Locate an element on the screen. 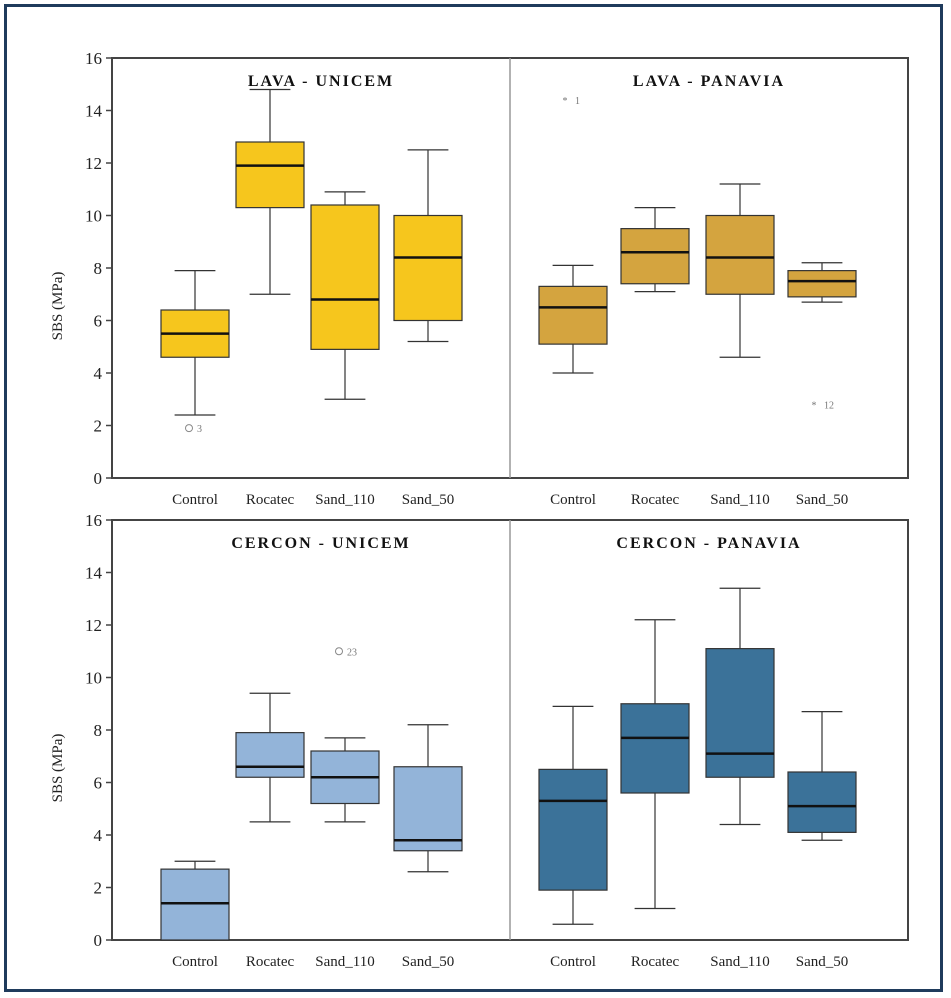  panel-title: CERCON - PANAVIA is located at coordinates (708, 543).